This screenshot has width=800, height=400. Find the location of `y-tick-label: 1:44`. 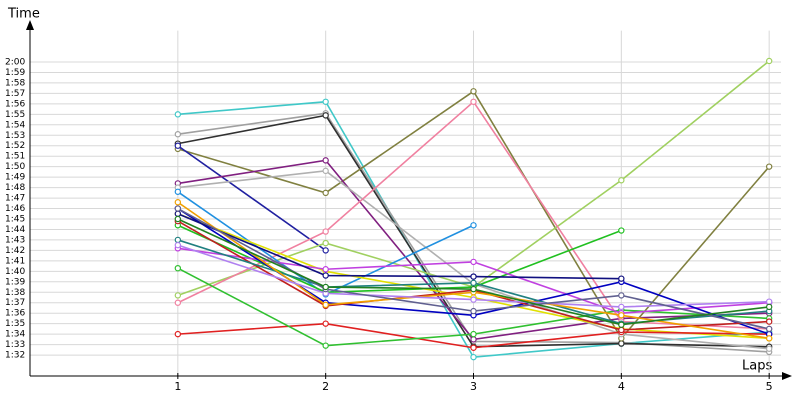

y-tick-label: 1:44 is located at coordinates (15, 230).